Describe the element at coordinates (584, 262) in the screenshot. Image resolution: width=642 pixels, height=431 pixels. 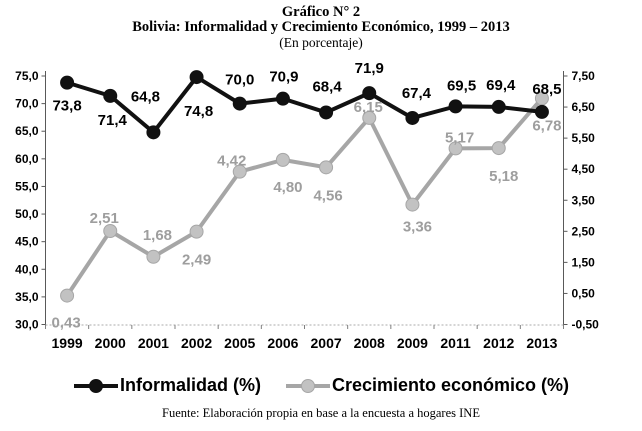
I see `right-axis-tick-label: 1,50` at that location.